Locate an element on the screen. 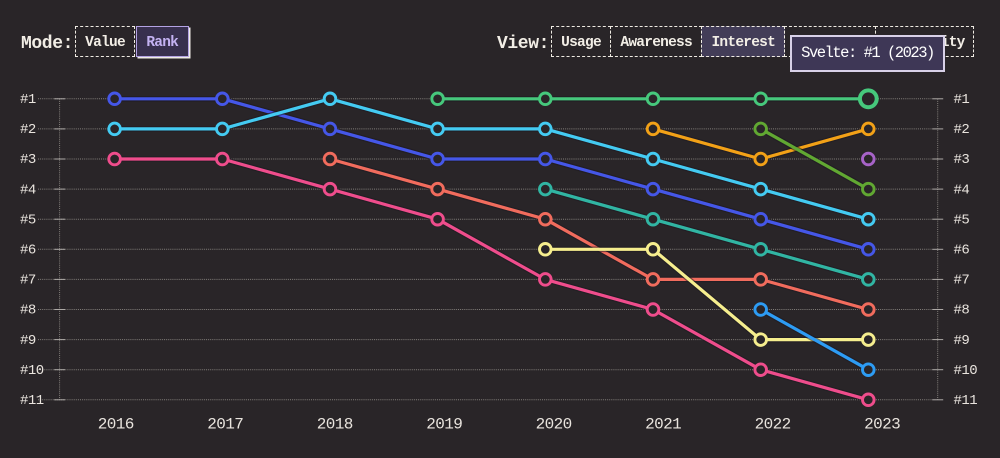 The width and height of the screenshot is (1000, 458). svg-text: 2017 is located at coordinates (225, 425).